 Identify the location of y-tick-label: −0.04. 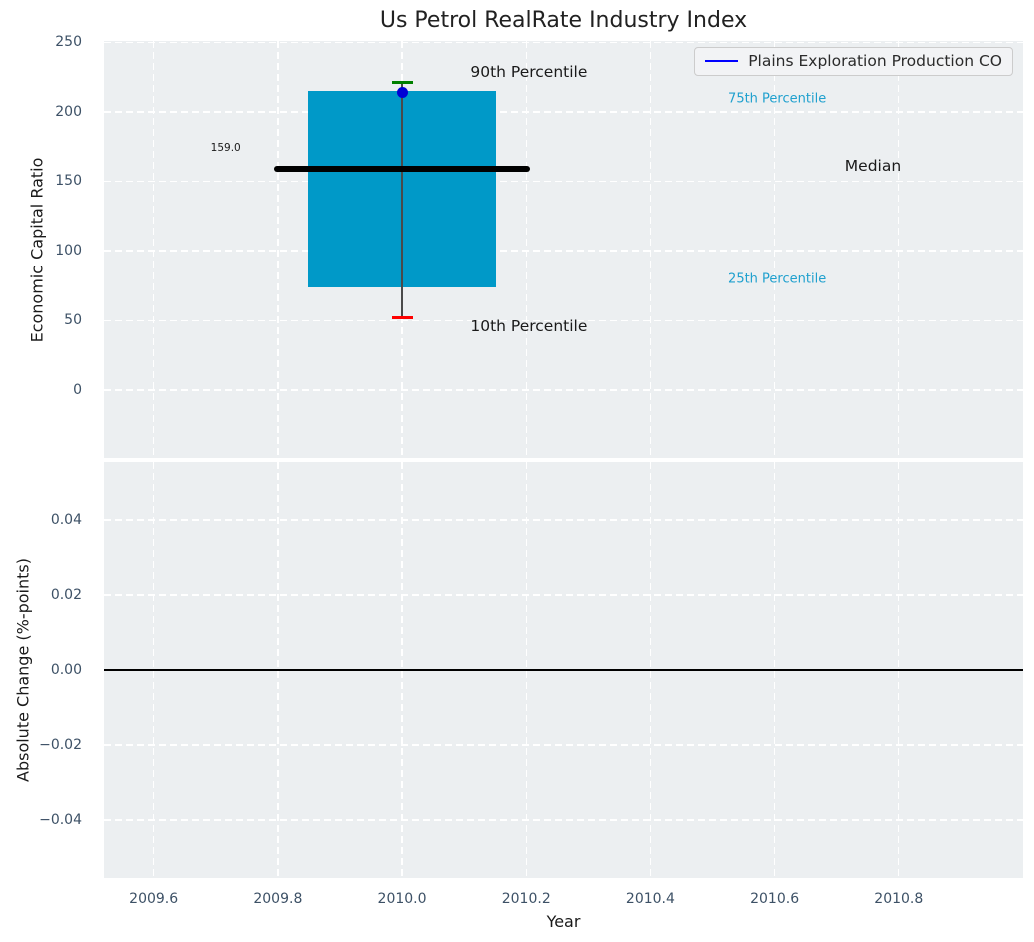
(60, 819).